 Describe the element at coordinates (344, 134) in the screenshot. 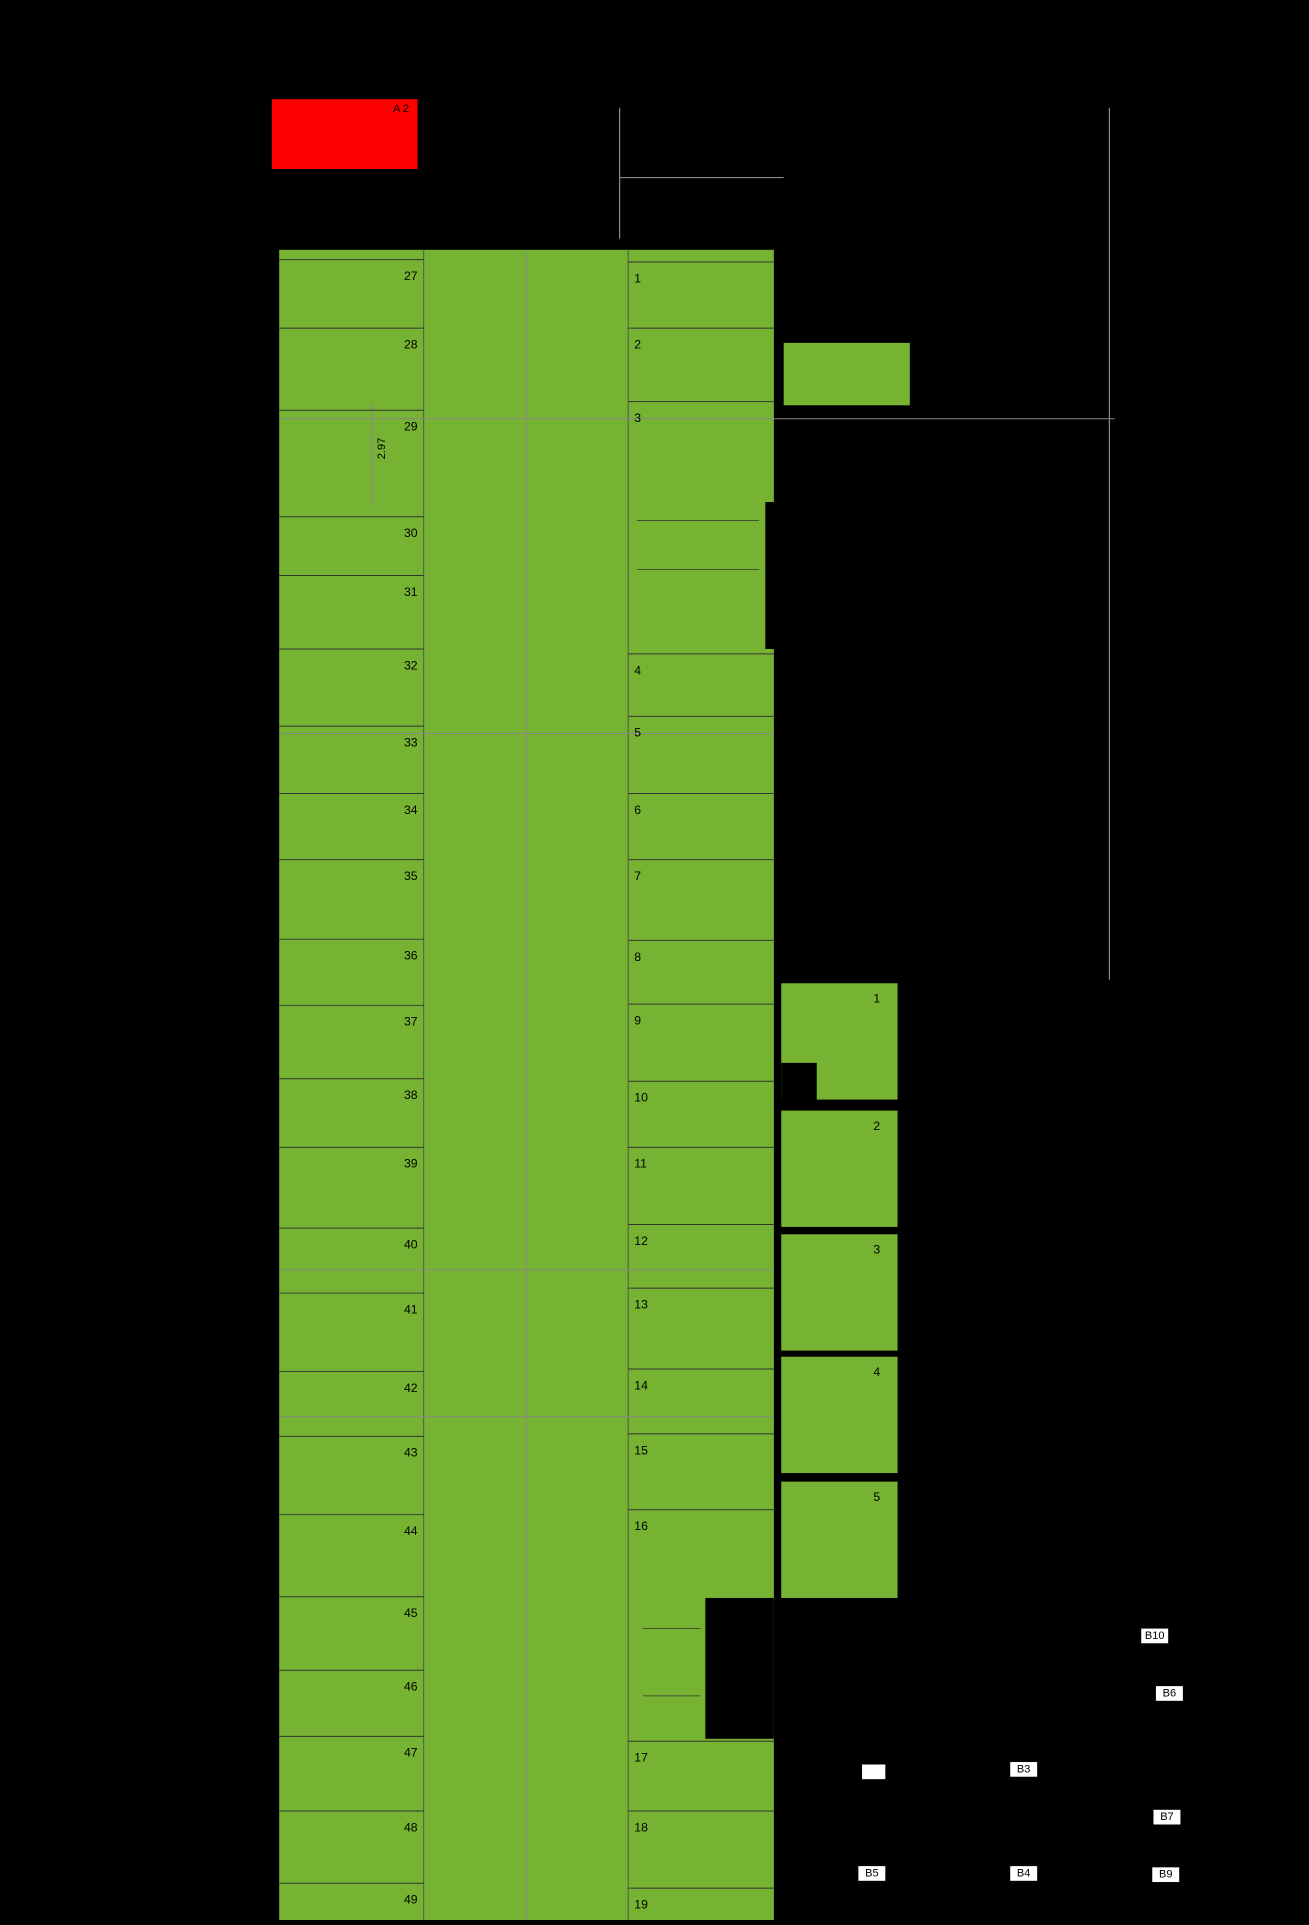

I see `zone-marker` at that location.